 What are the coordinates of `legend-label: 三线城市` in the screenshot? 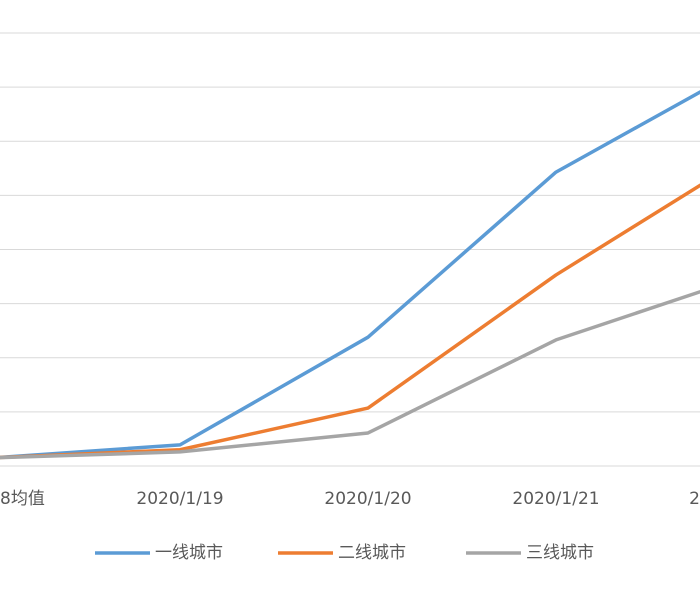 It's located at (560, 553).